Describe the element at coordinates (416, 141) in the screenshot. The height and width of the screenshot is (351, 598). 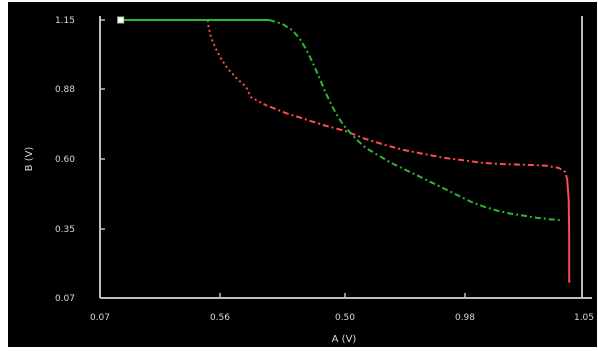
I see `series-0-line-dashed` at that location.